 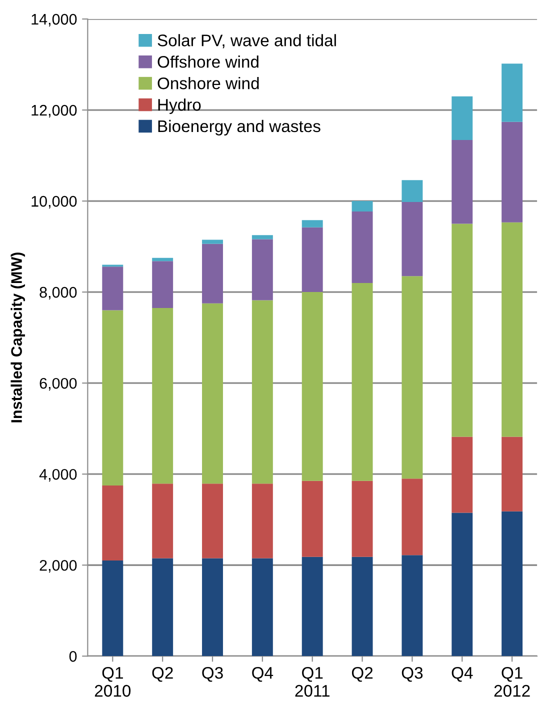 What do you see at coordinates (58, 384) in the screenshot?
I see `y-tick-label: 6,000` at bounding box center [58, 384].